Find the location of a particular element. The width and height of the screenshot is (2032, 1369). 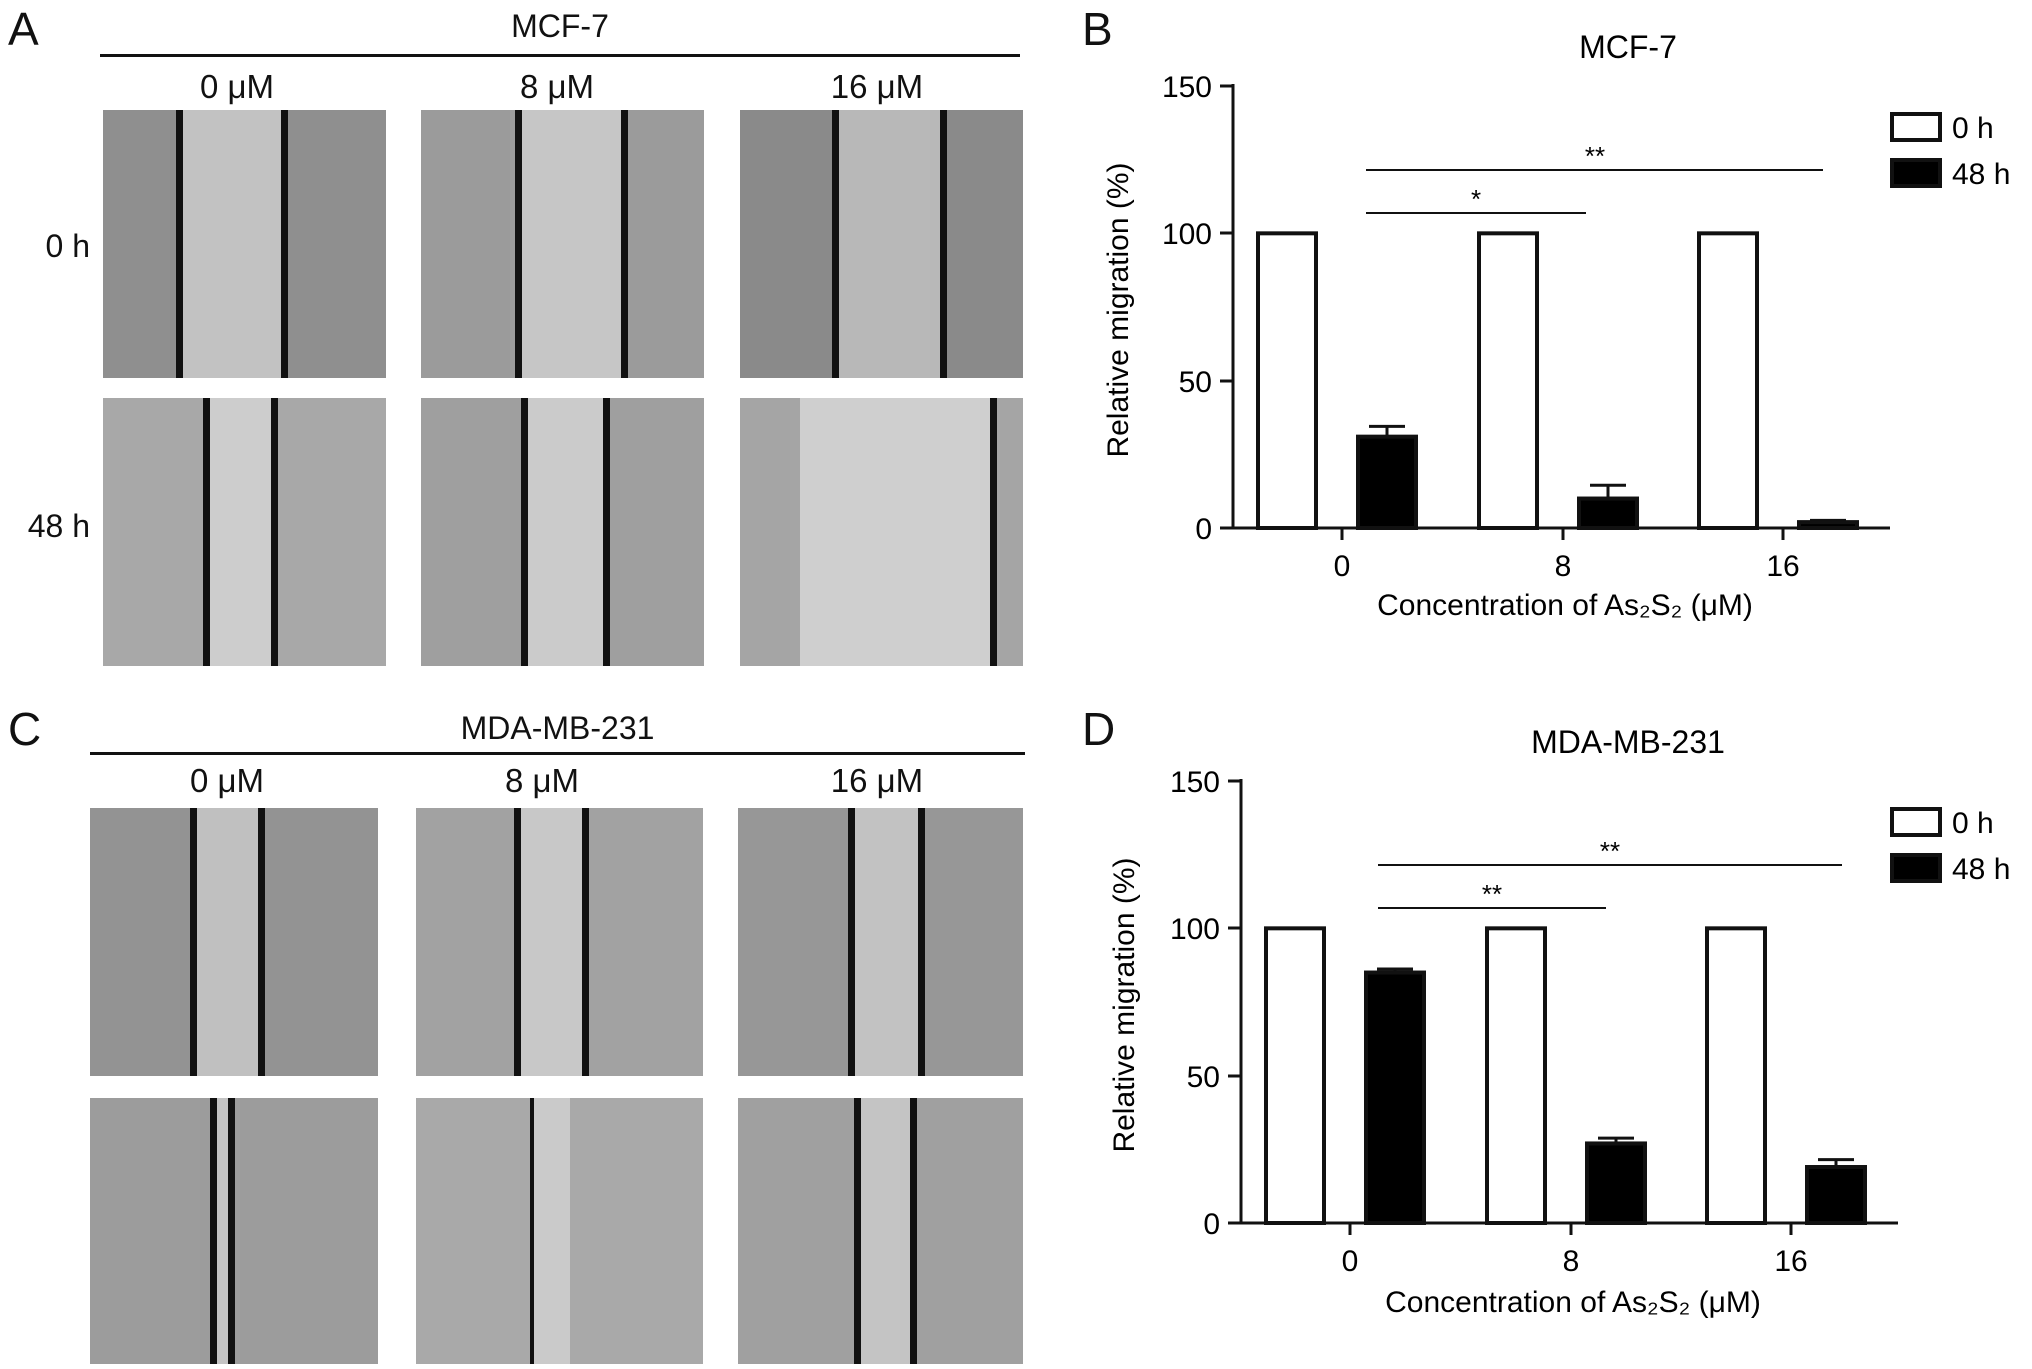

chart-d-ytick: 0 is located at coordinates (1211, 1224).